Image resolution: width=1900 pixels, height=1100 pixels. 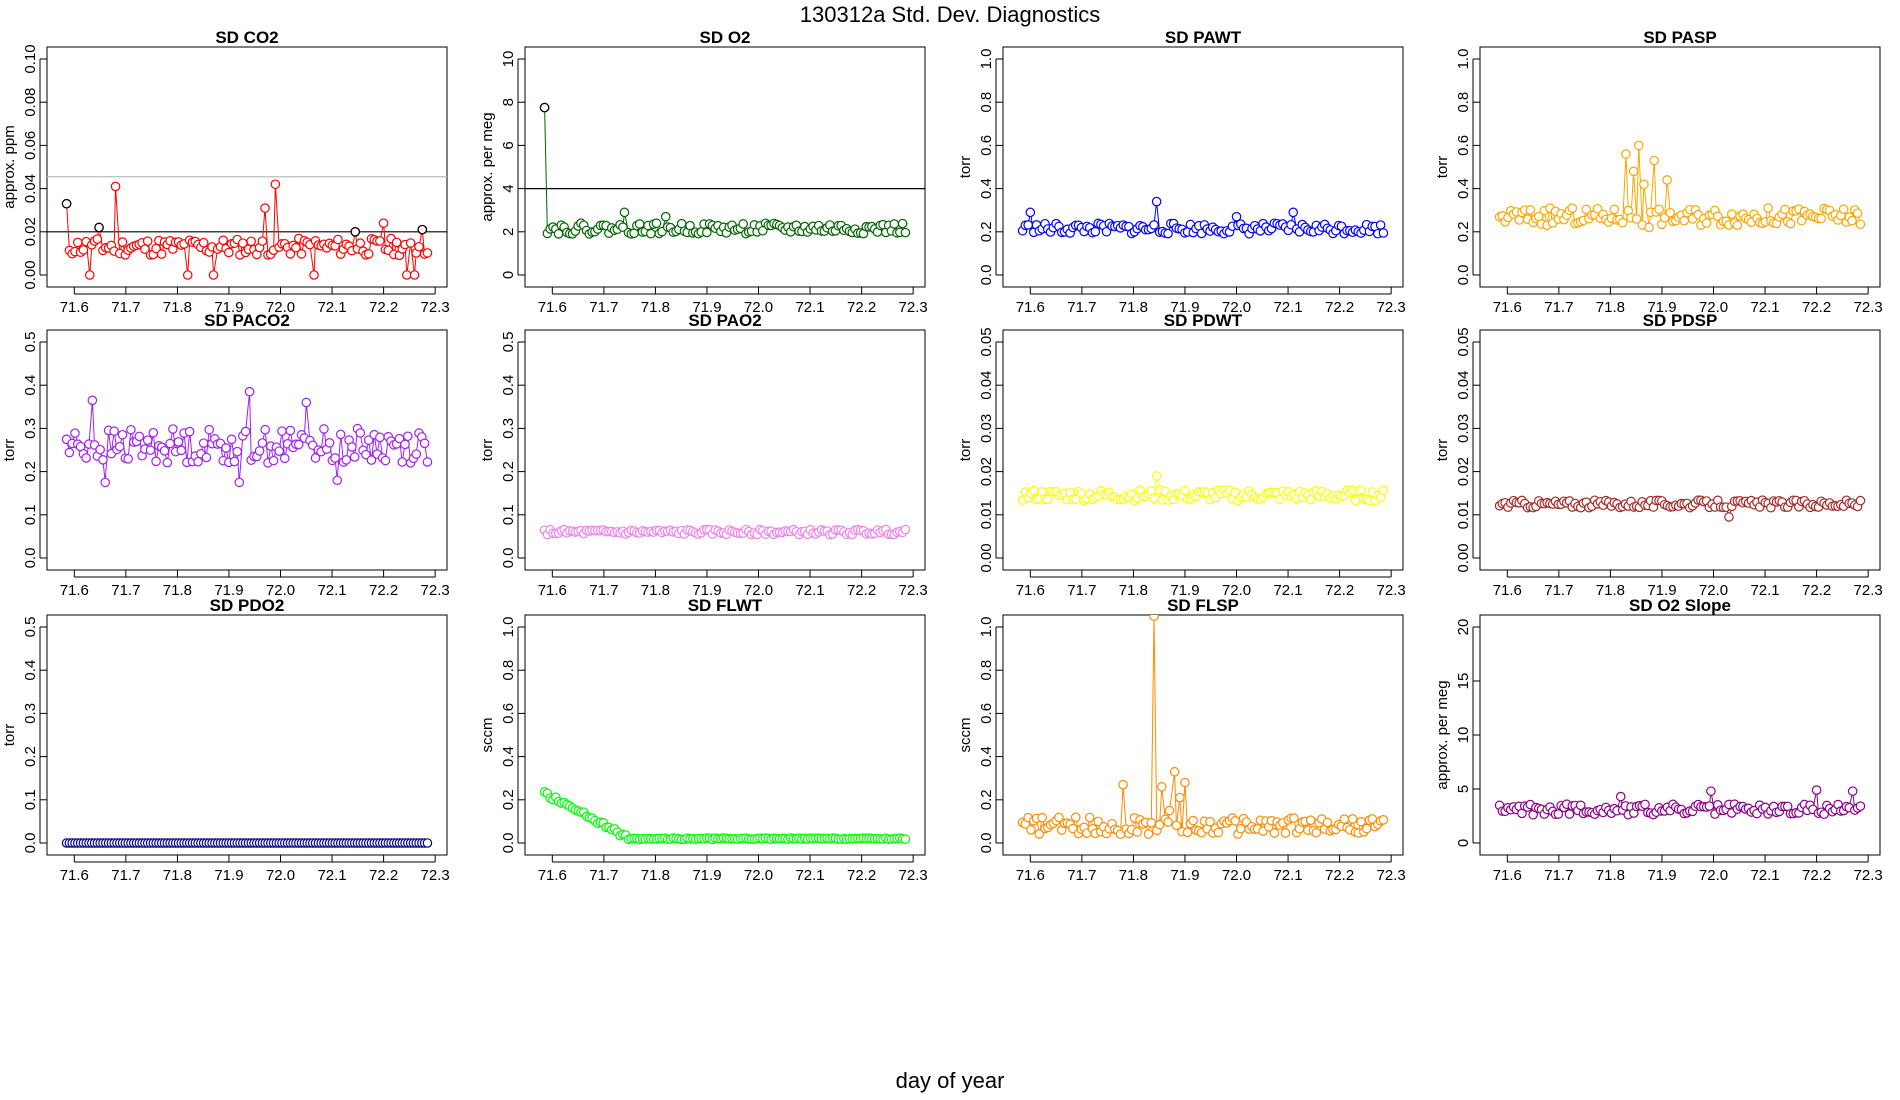 What do you see at coordinates (1442, 167) in the screenshot?
I see `y-axis-label: torr` at bounding box center [1442, 167].